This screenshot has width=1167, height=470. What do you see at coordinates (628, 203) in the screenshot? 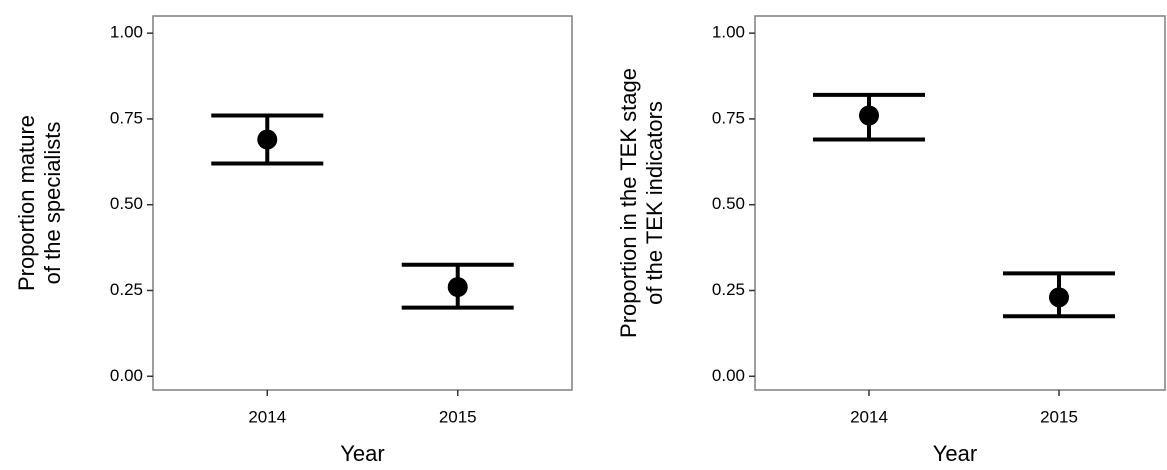
I see `y-axis-title: Proportion in the TEK stage` at bounding box center [628, 203].